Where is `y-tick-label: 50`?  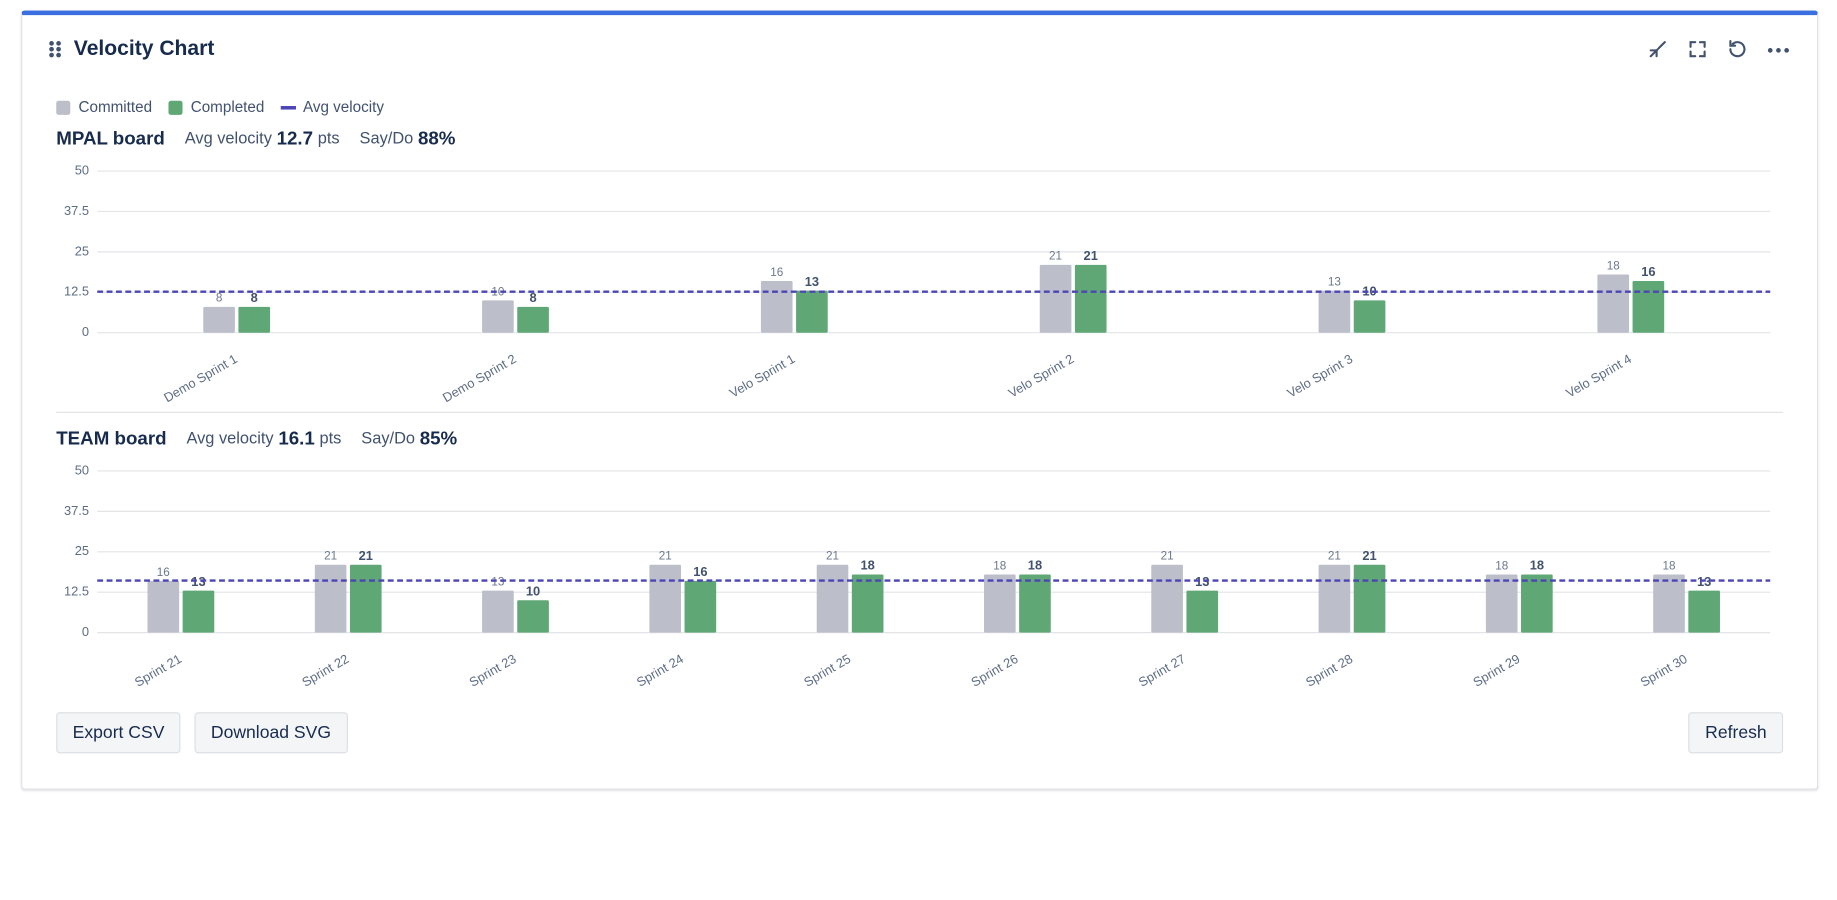 y-tick-label: 50 is located at coordinates (82, 469).